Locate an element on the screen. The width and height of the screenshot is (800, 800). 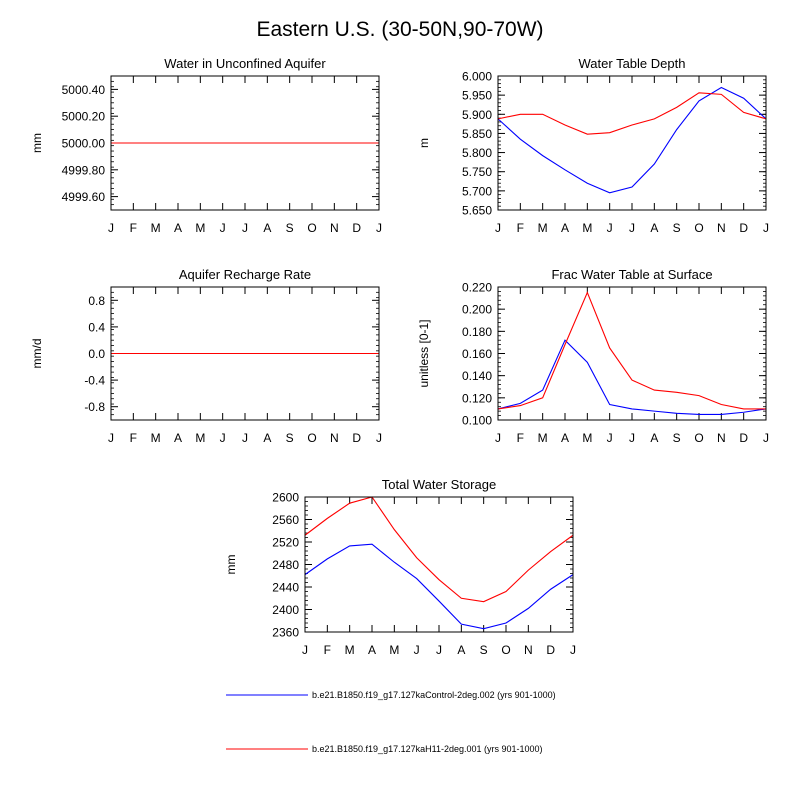
y-axis-label: m is located at coordinates (424, 143).